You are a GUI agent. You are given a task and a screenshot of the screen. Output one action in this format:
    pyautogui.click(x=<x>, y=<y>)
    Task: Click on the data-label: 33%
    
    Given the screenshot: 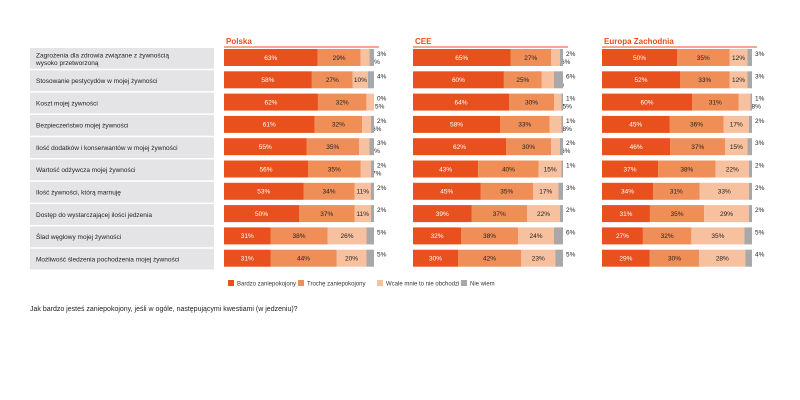 What is the action you would take?
    pyautogui.click(x=724, y=192)
    